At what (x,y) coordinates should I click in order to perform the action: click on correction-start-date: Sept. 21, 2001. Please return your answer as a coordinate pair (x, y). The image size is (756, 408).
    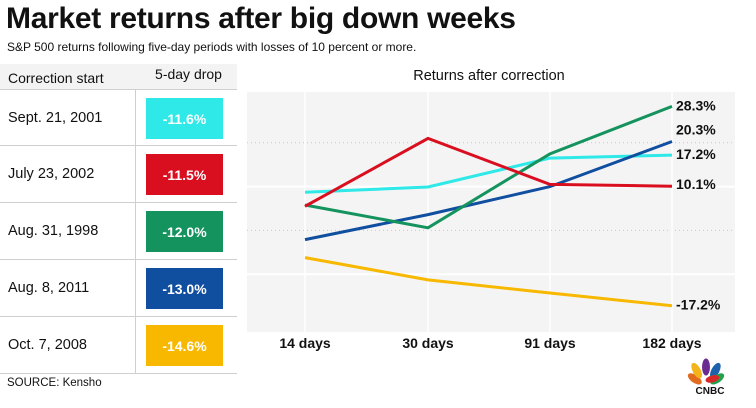
    Looking at the image, I should click on (55, 118).